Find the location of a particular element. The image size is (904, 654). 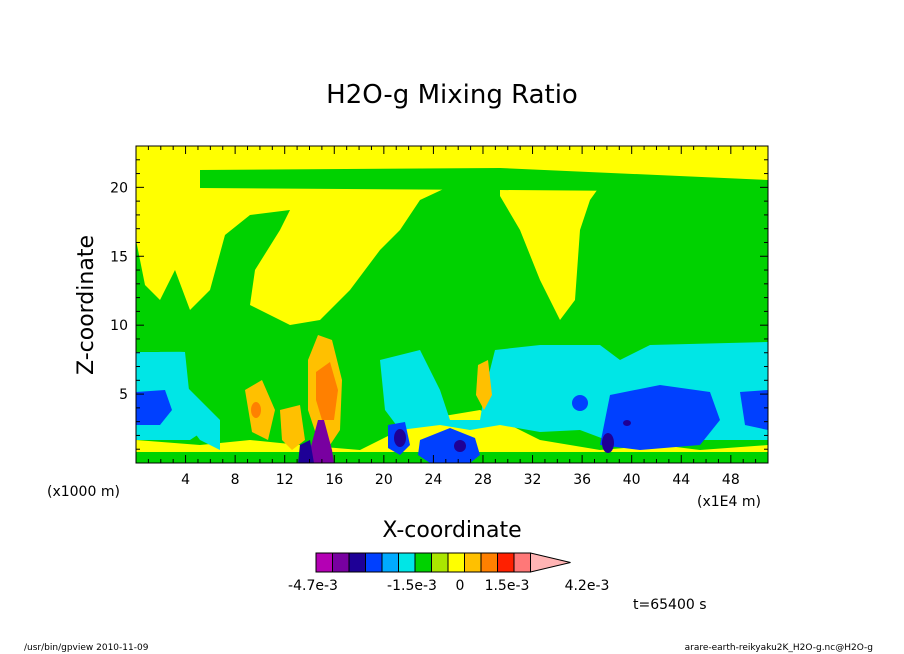

x-tick-label: 44 is located at coordinates (681, 480).